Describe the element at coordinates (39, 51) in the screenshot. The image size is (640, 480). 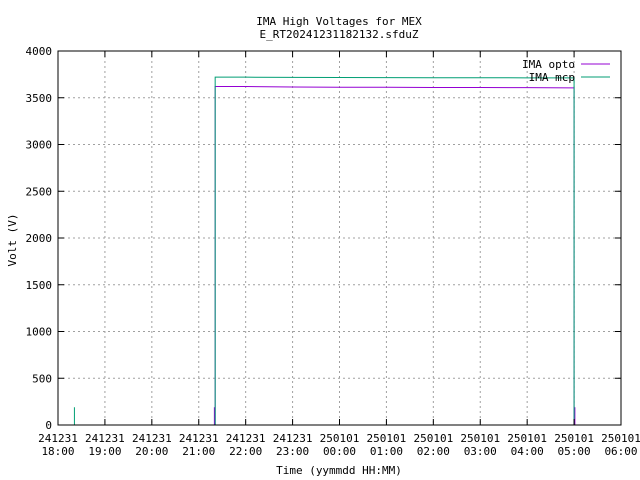
I see `y-tick-label: 4000` at that location.